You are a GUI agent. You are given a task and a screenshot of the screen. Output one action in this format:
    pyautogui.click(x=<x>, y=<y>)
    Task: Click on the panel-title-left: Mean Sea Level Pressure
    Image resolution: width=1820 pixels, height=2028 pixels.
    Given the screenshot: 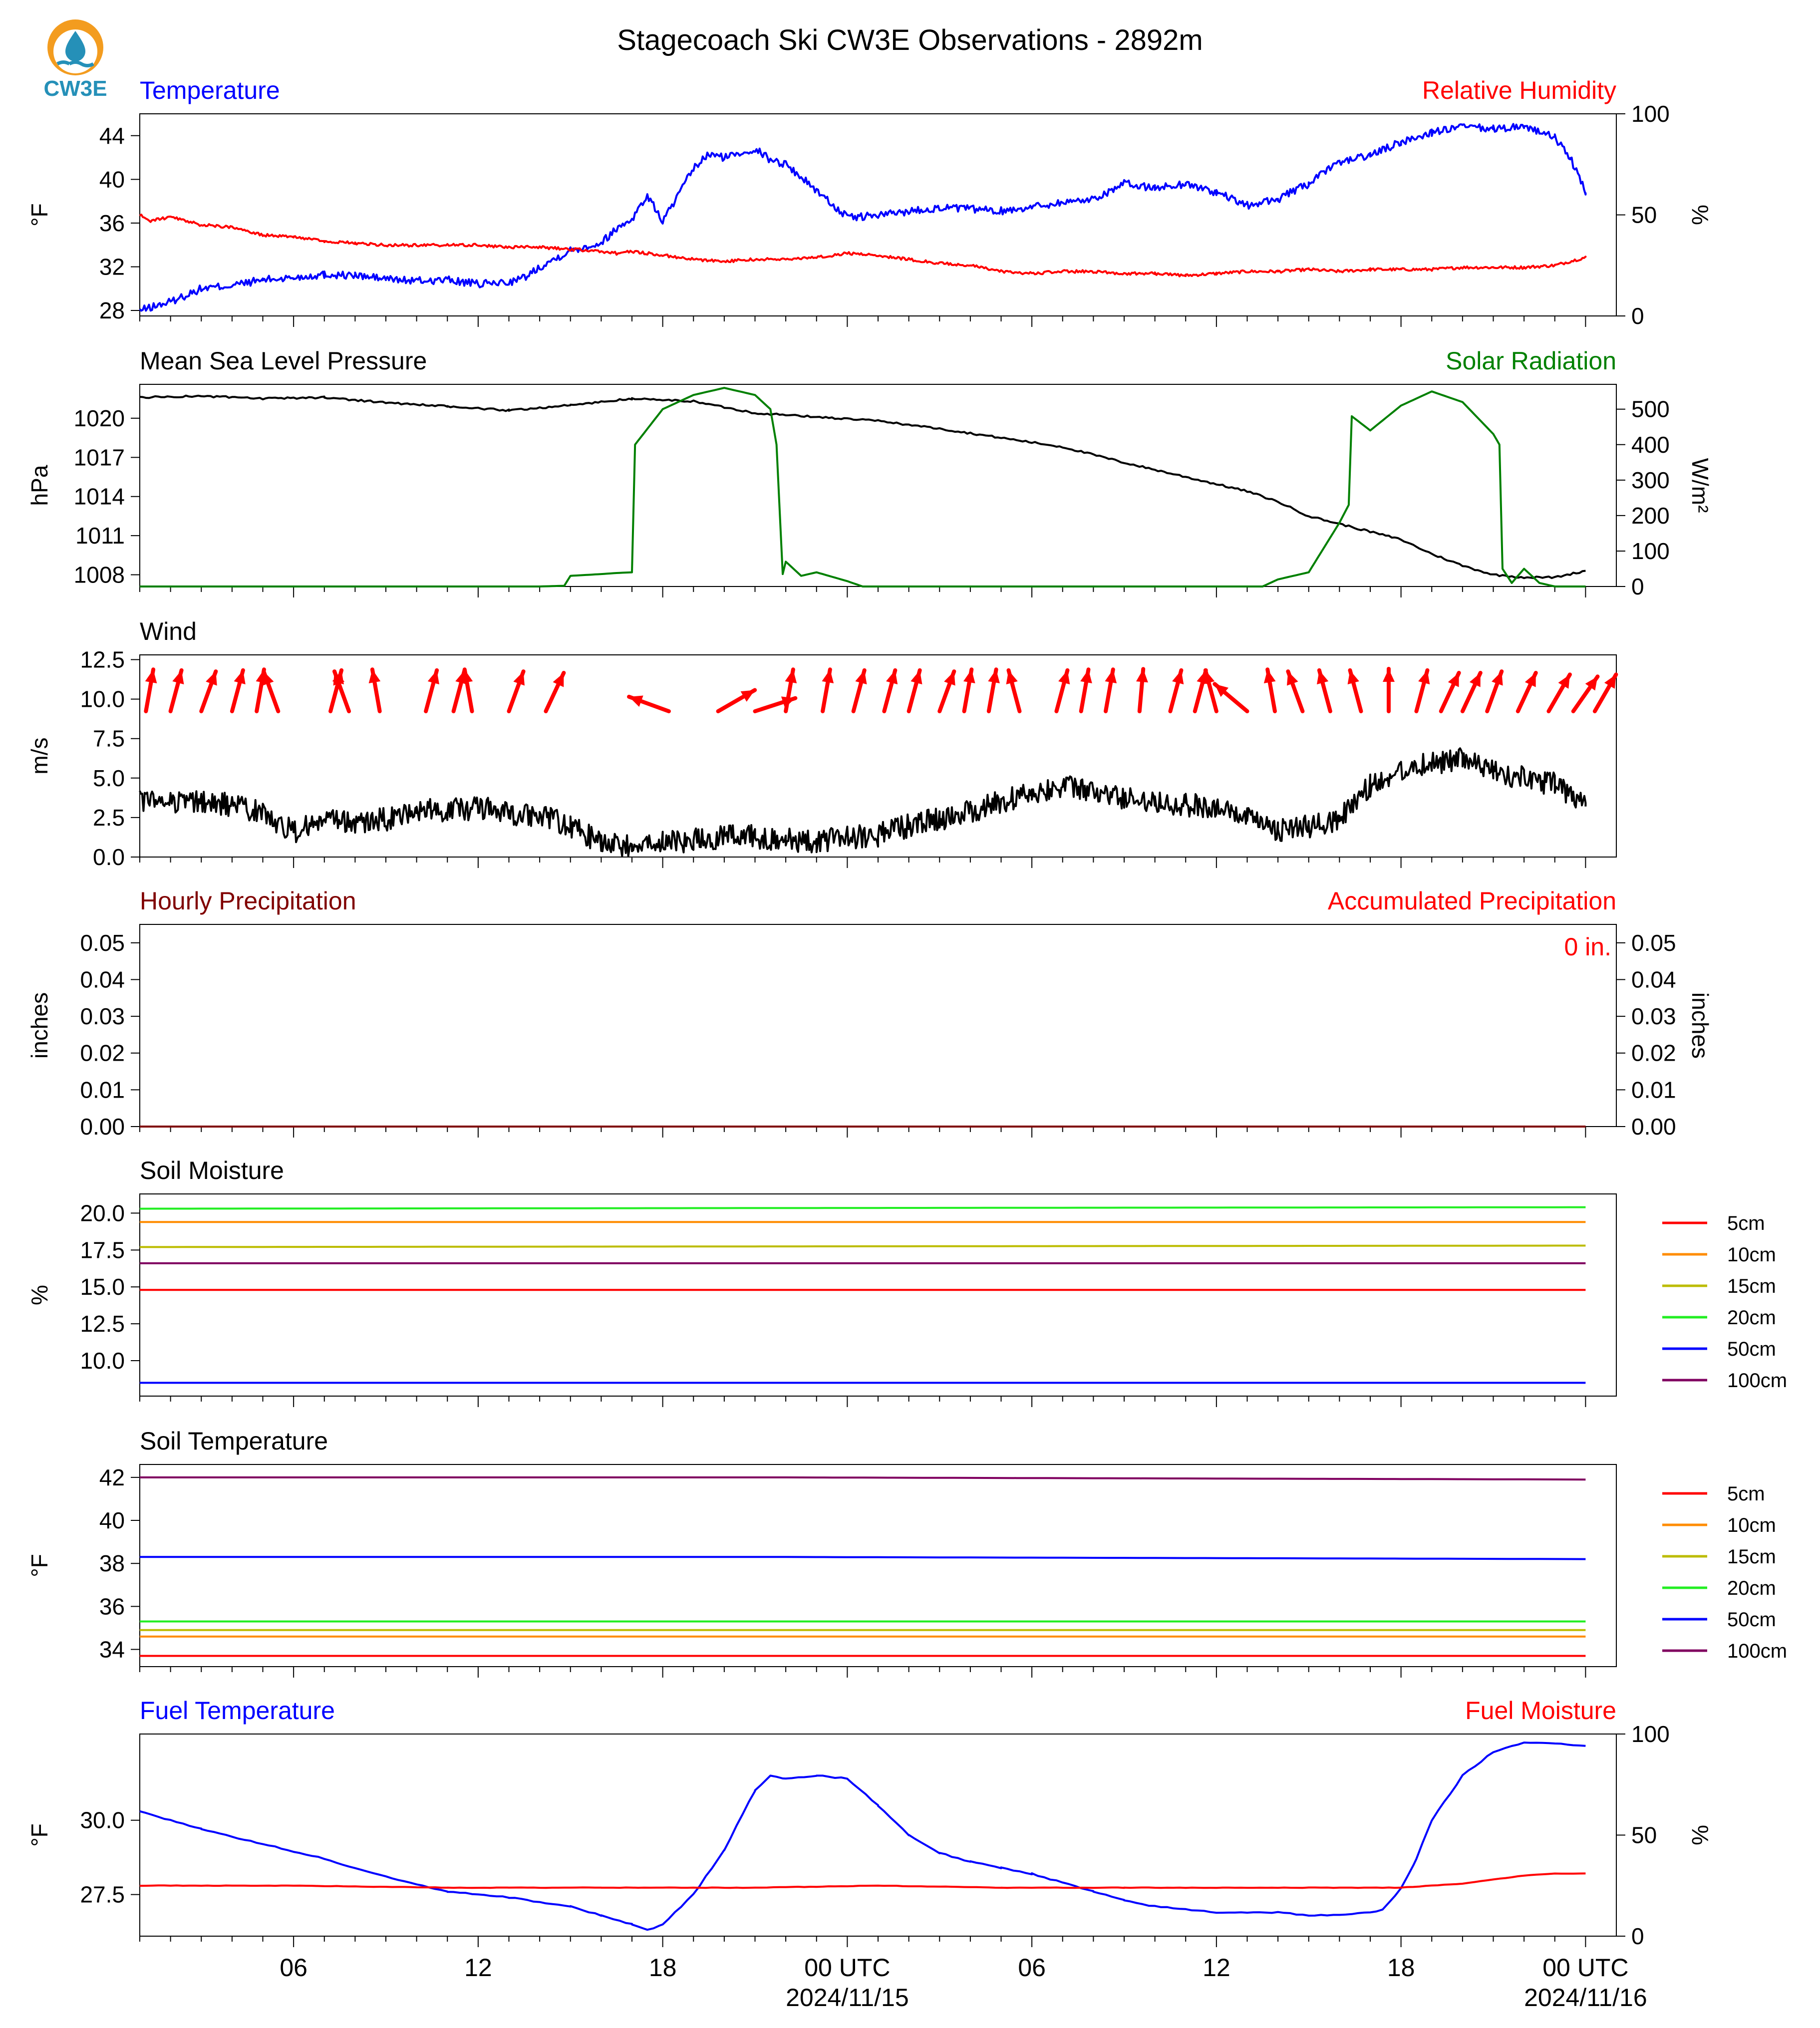 What is the action you would take?
    pyautogui.click(x=283, y=361)
    